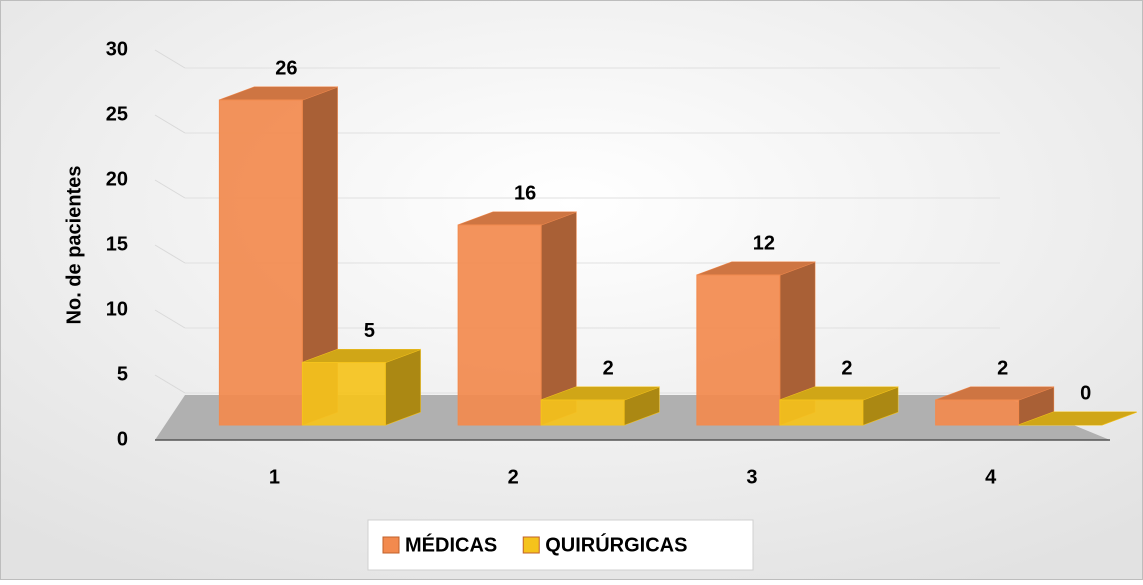 The width and height of the screenshot is (1143, 585). Describe the element at coordinates (369, 331) in the screenshot. I see `data-label: 5` at that location.